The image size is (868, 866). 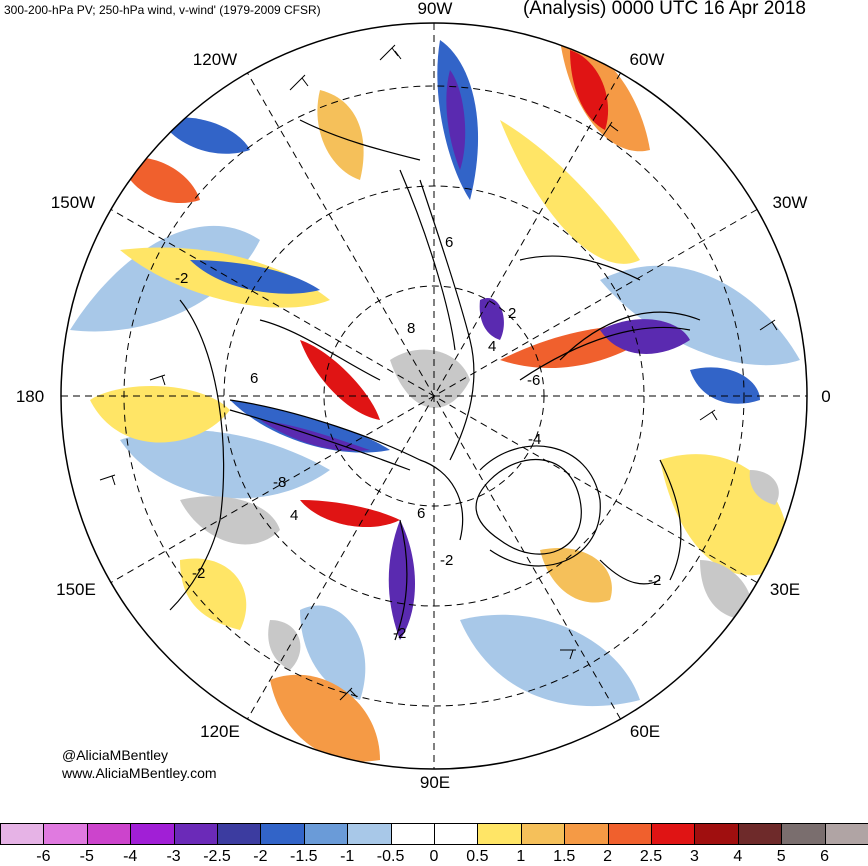 I want to click on lon-label-120e: 120E, so click(x=220, y=731).